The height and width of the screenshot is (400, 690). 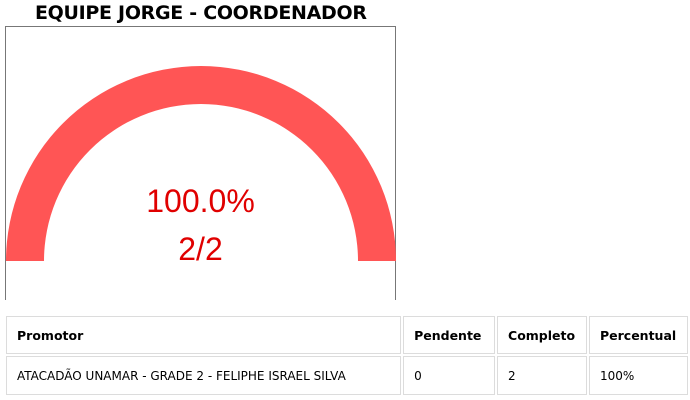 I want to click on cell-completo: 2, so click(x=542, y=375).